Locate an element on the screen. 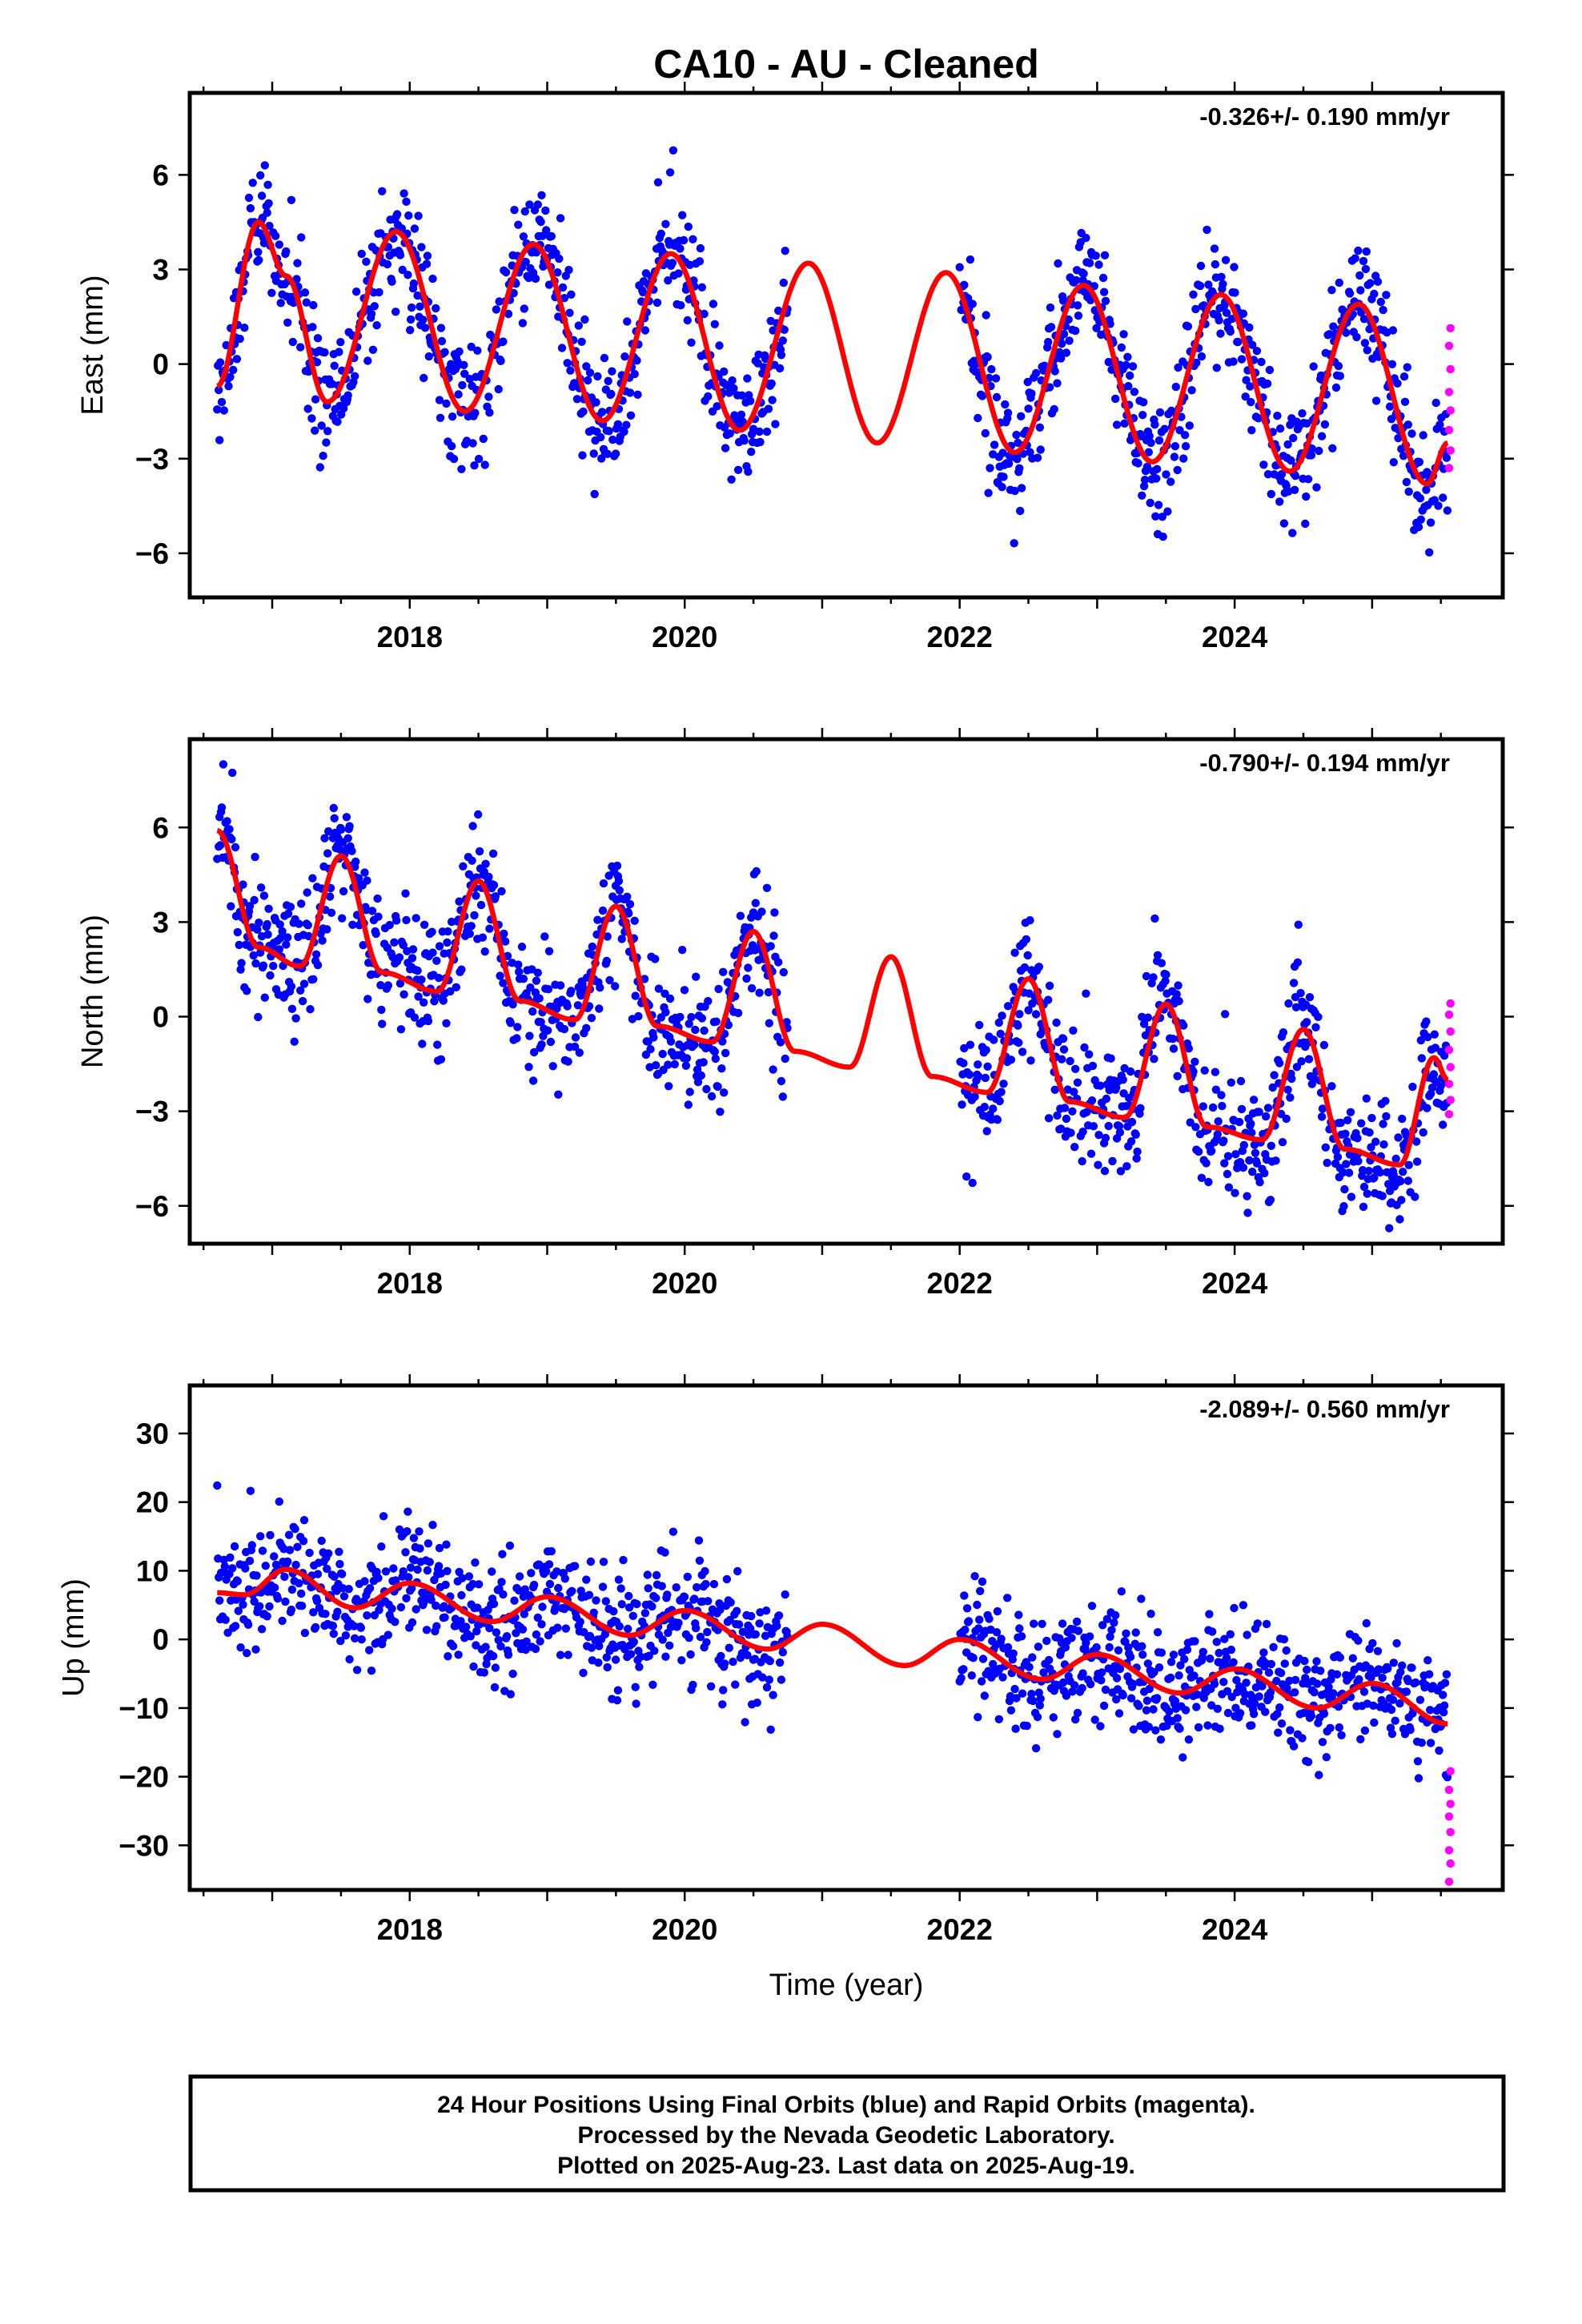  x-tick-label: 2024 is located at coordinates (1235, 637).